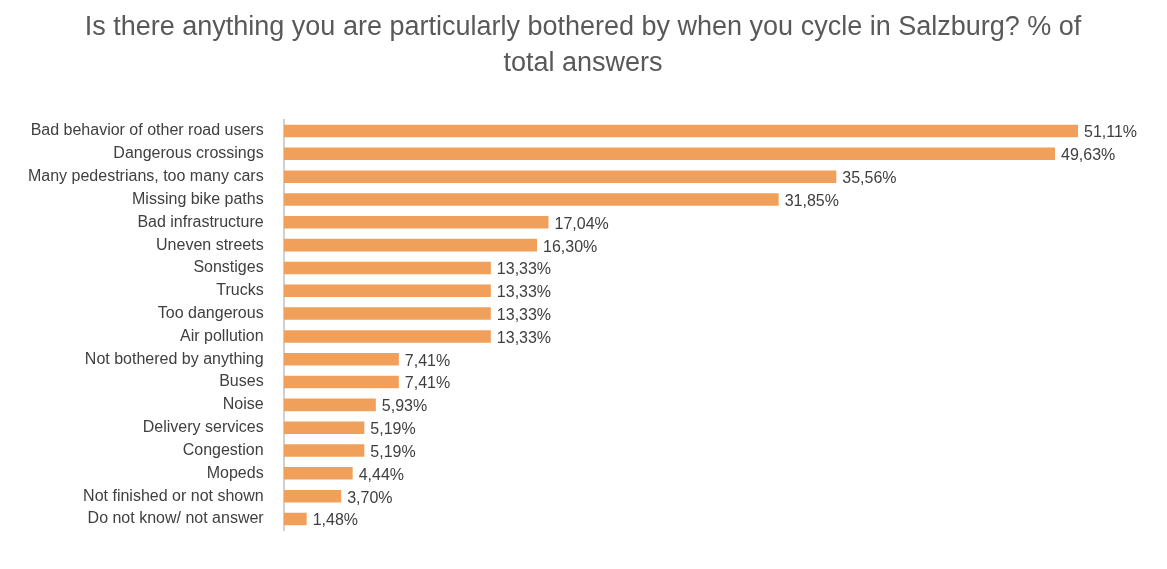 The image size is (1167, 569). I want to click on y-tick-label: Bad infrastructure, so click(200, 221).